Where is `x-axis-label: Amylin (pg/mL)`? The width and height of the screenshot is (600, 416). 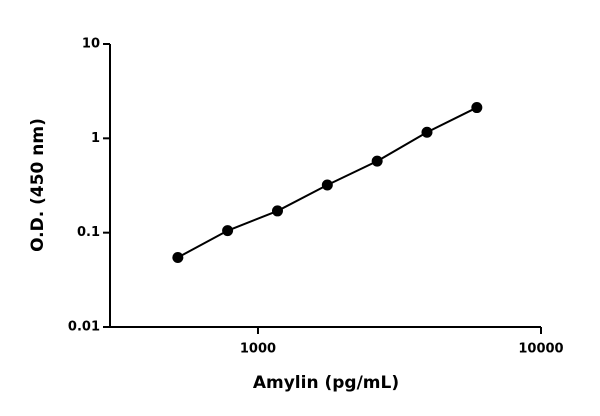 x-axis-label: Amylin (pg/mL) is located at coordinates (326, 383).